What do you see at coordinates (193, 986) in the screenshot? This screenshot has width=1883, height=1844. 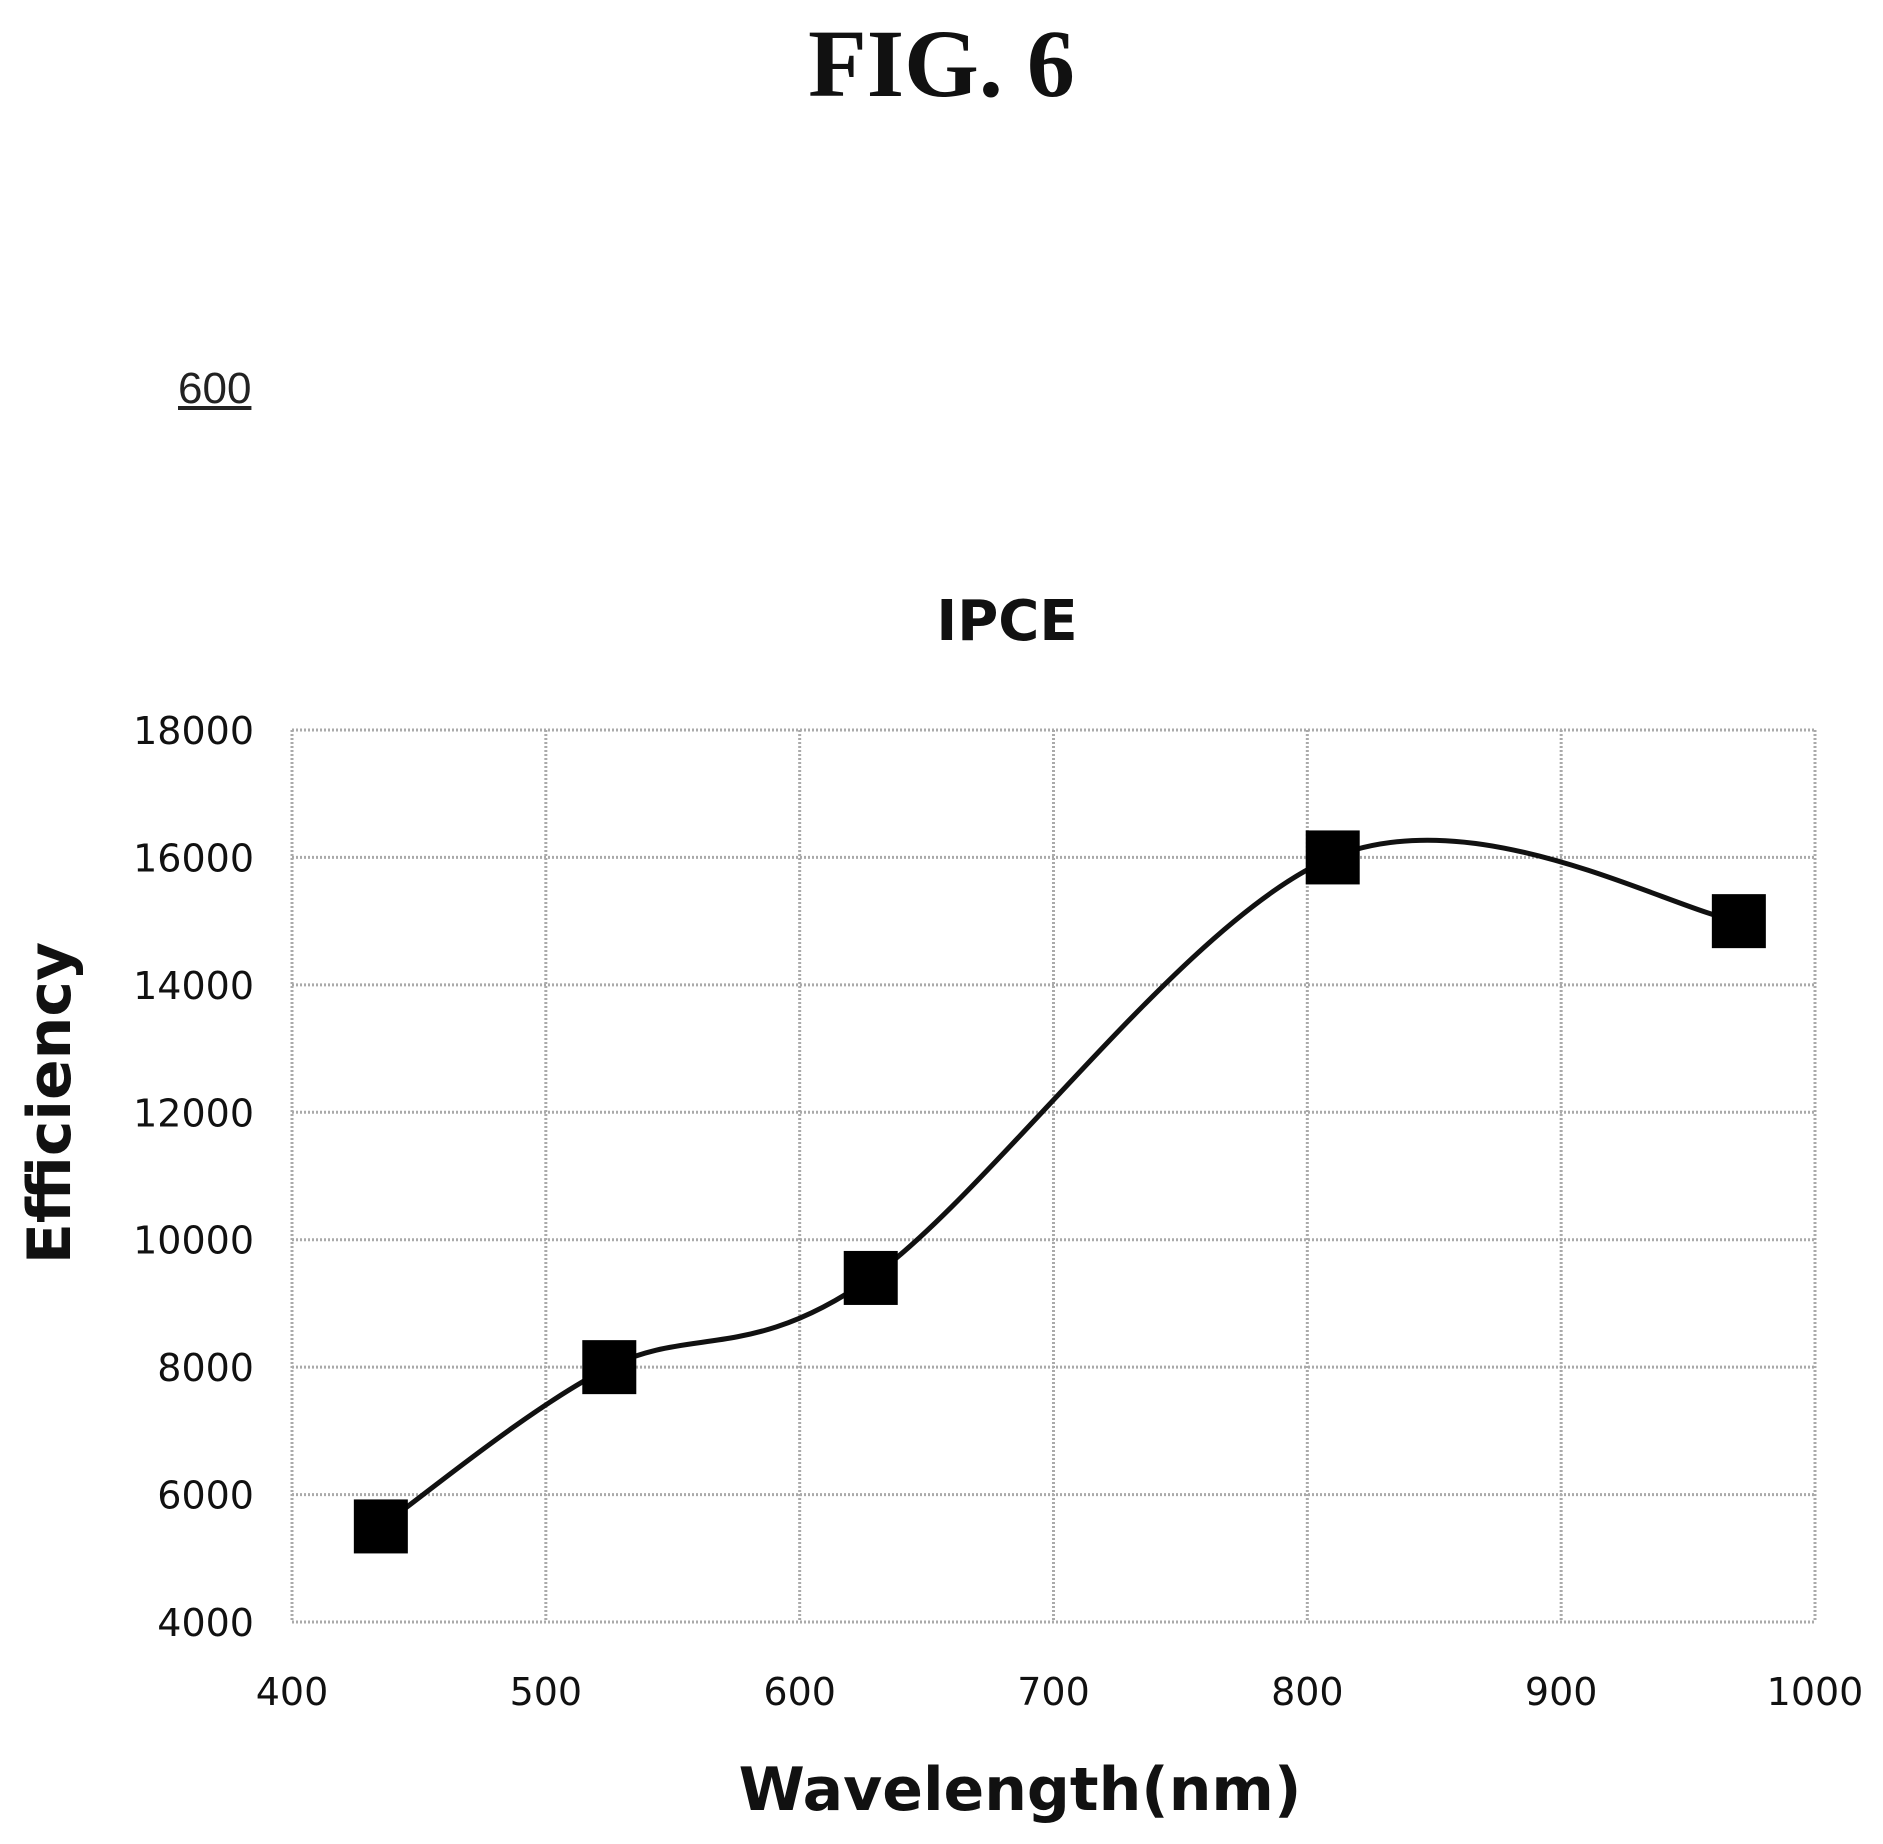 I see `y-tick-label: 14000` at bounding box center [193, 986].